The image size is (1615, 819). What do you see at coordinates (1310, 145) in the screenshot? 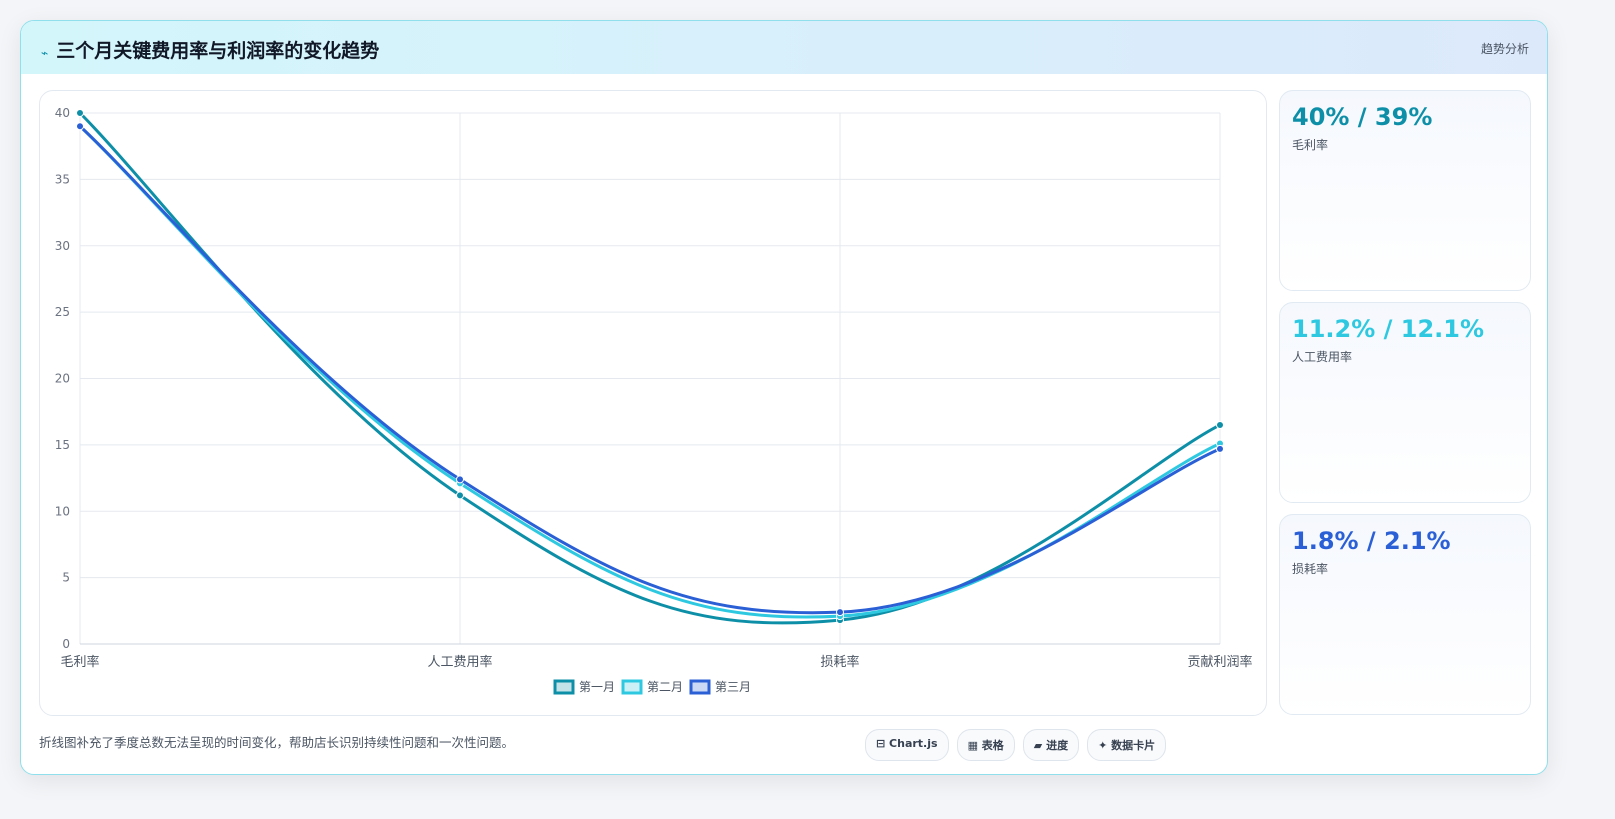
I see `stat-label: 毛利率` at bounding box center [1310, 145].